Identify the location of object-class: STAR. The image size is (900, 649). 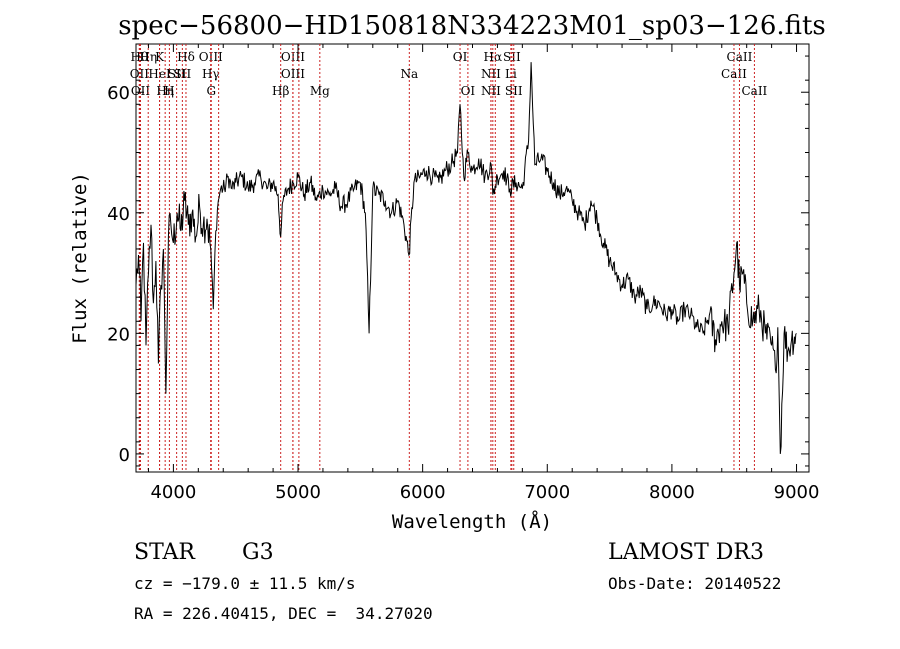
(164, 552).